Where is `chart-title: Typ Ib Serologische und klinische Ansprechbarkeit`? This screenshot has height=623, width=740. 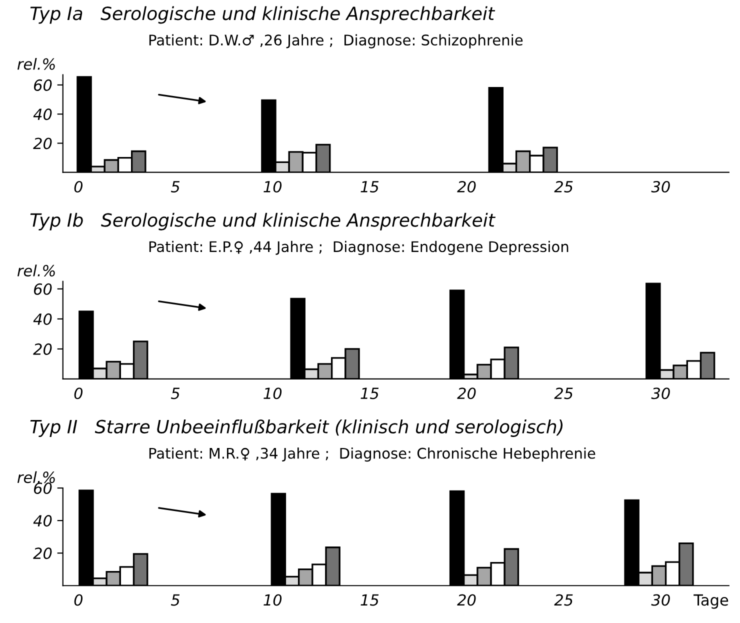 chart-title: Typ Ib Serologische und klinische Ansprechbarkeit is located at coordinates (263, 221).